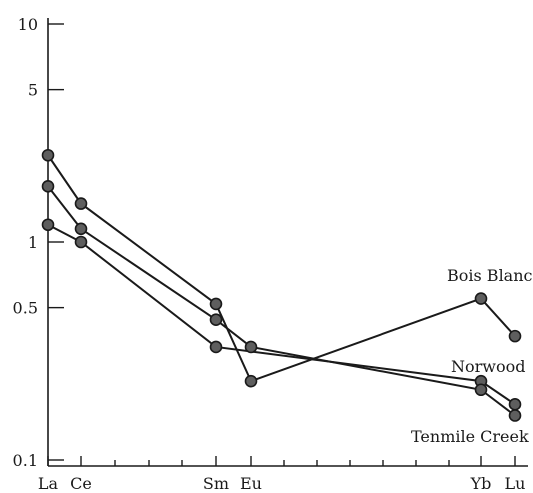 This screenshot has height=493, width=533. What do you see at coordinates (48, 483) in the screenshot?
I see `x-tick-label: La` at bounding box center [48, 483].